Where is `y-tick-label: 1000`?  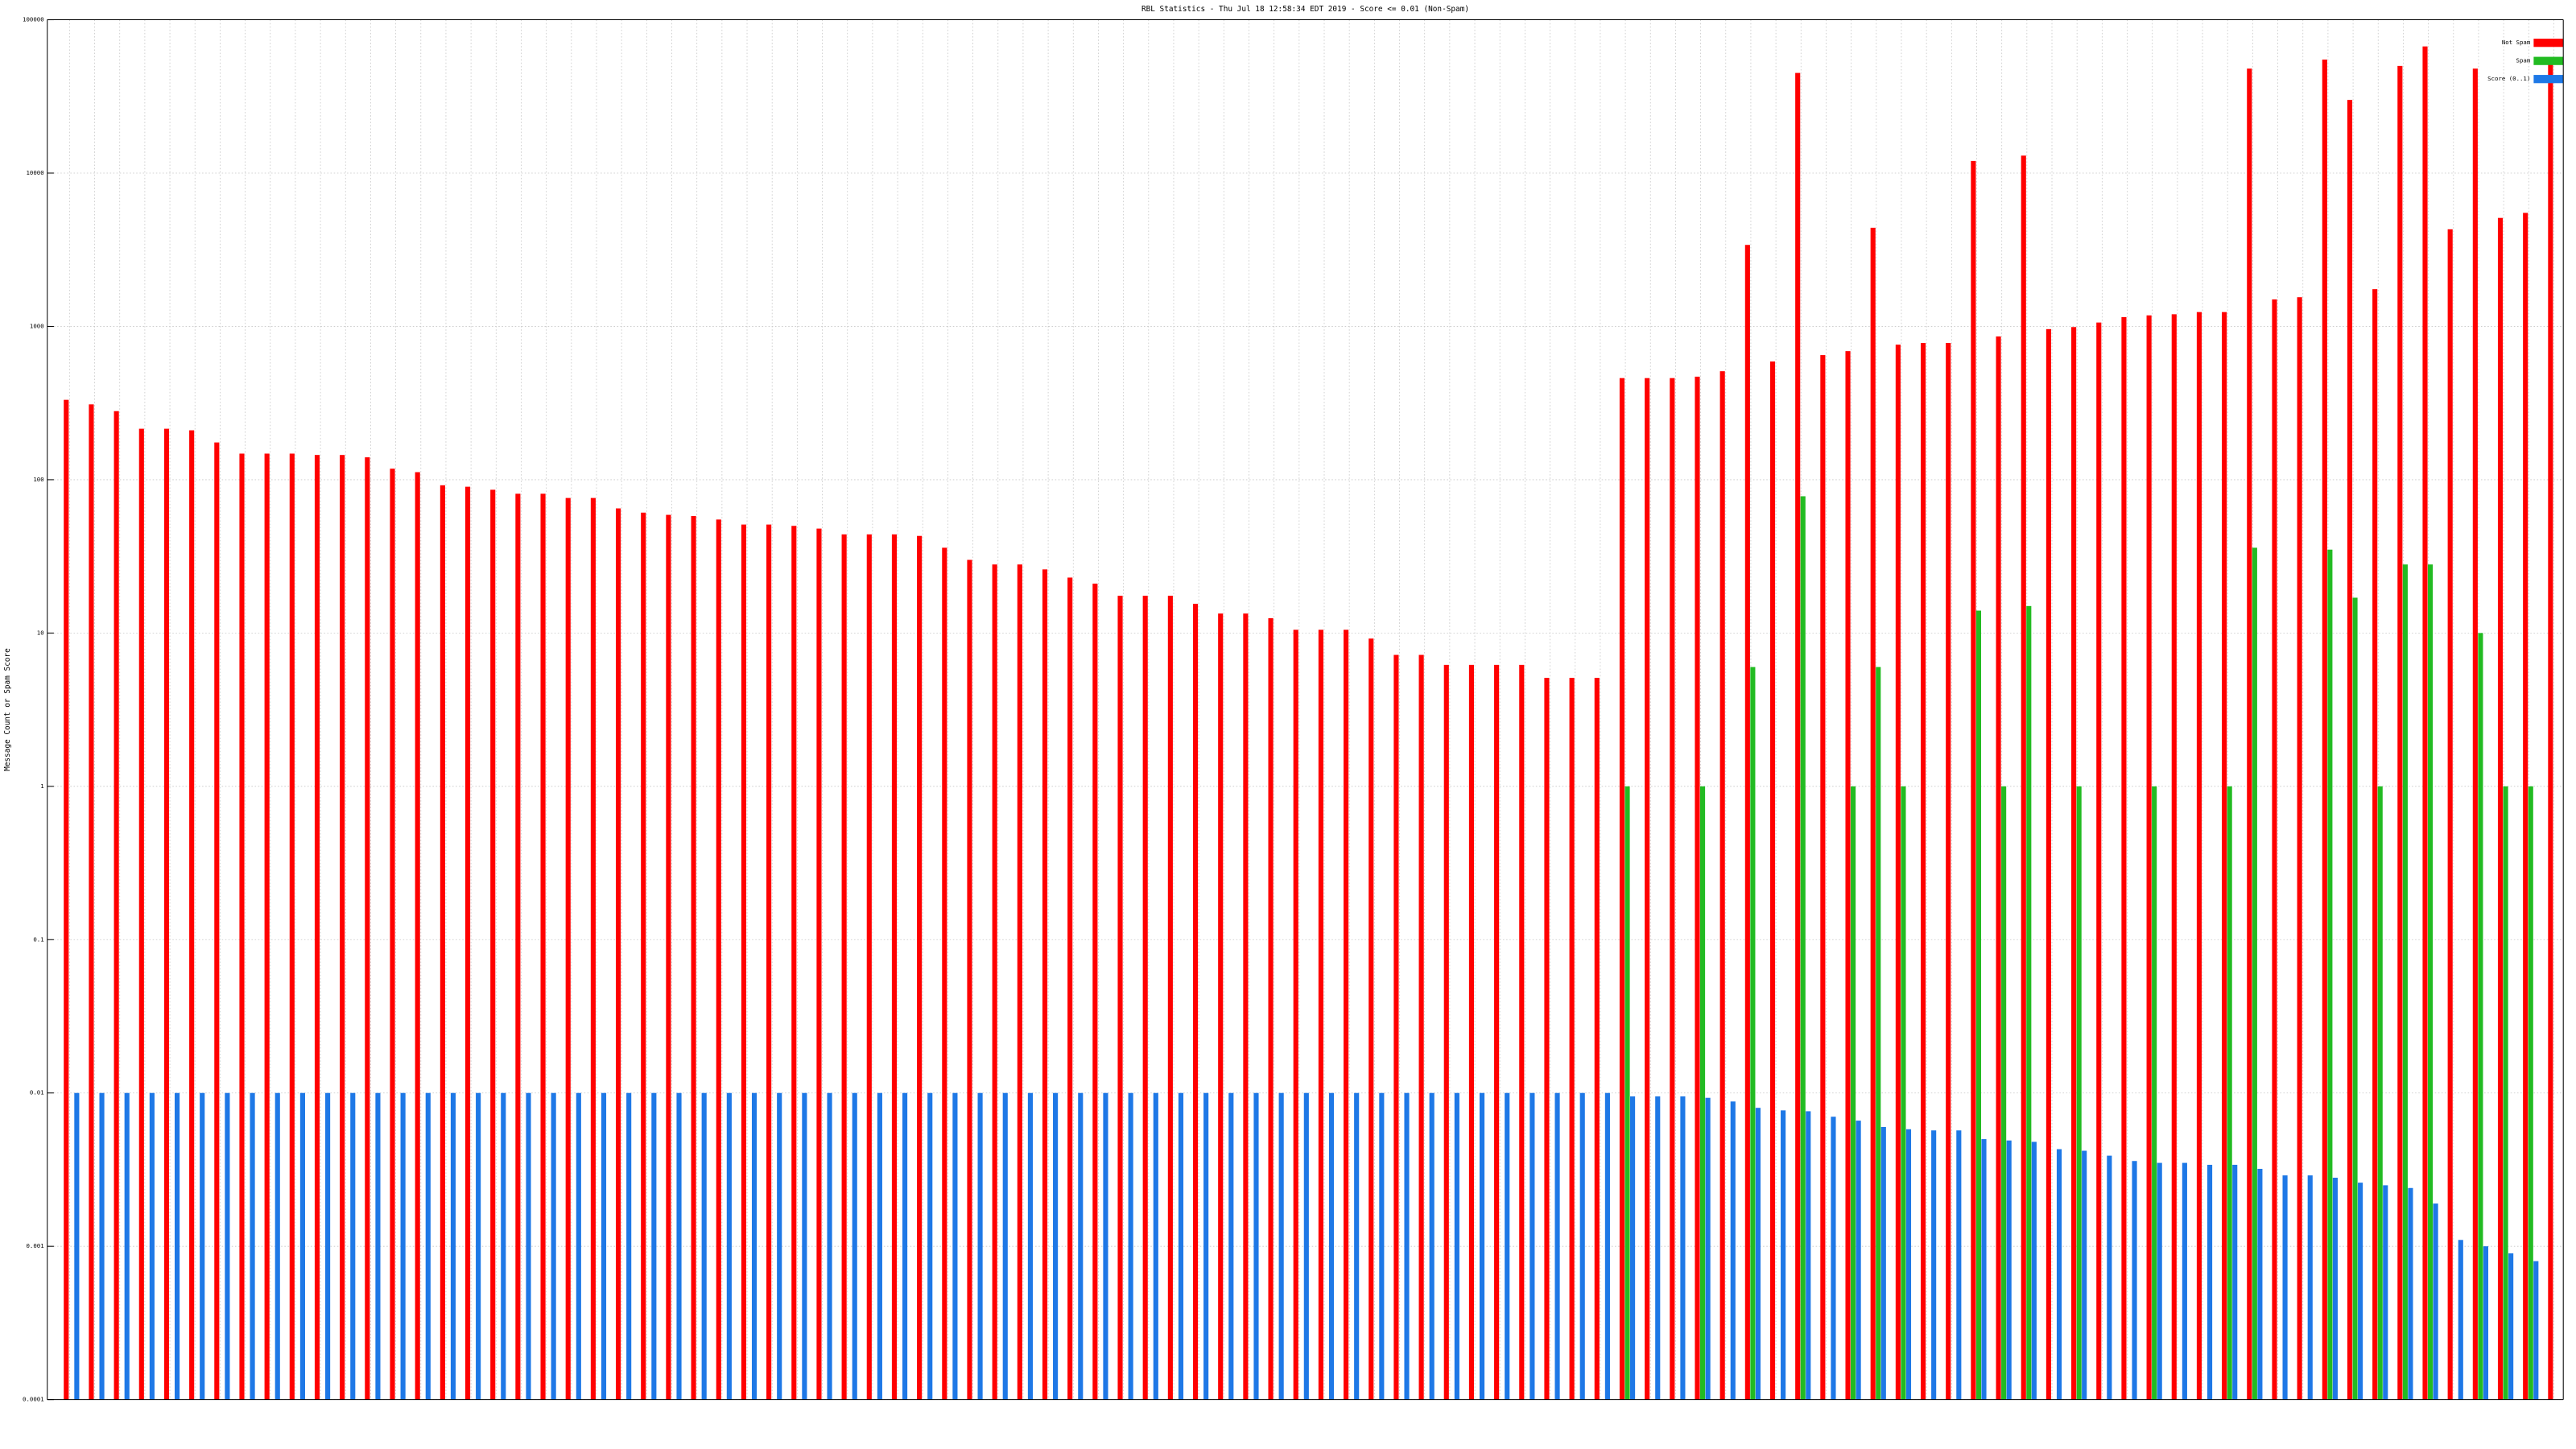
y-tick-label: 1000 is located at coordinates (37, 325).